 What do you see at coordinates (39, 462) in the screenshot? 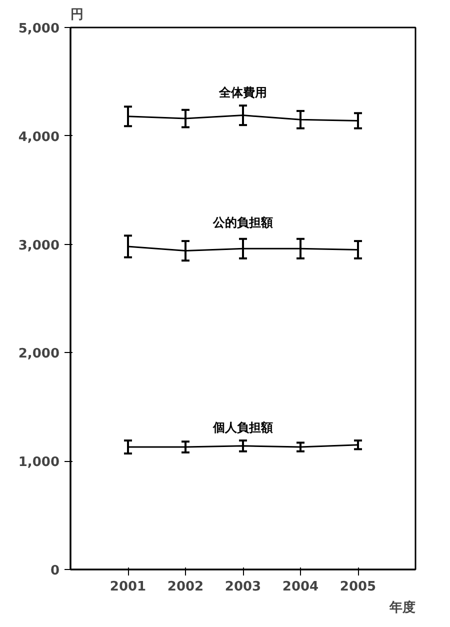
I see `y-tick-label: 1,000` at bounding box center [39, 462].